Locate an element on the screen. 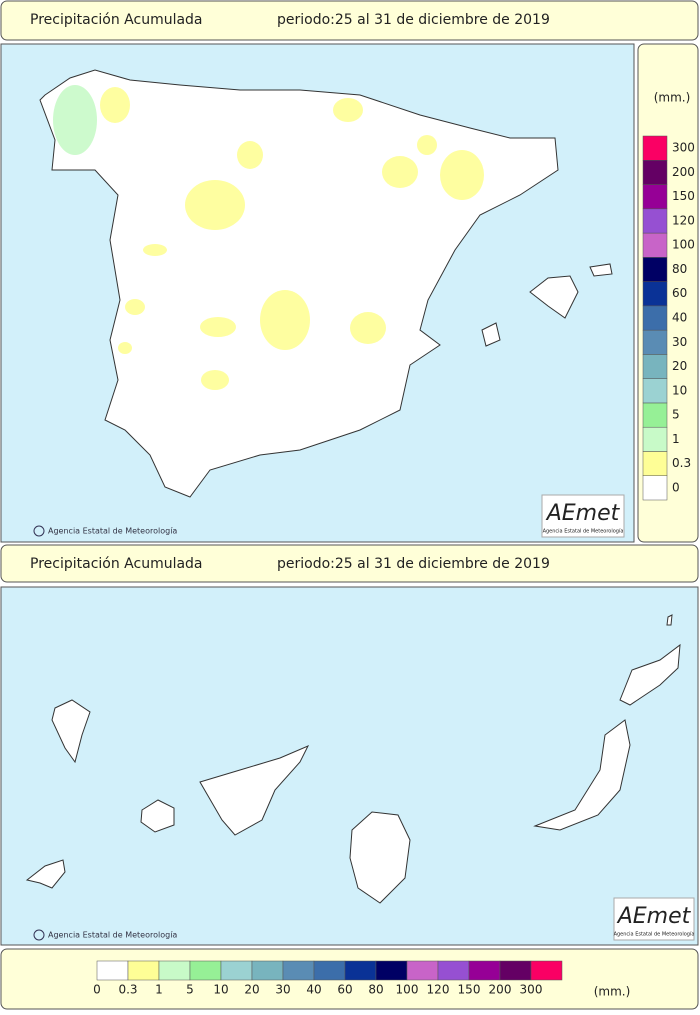 The height and width of the screenshot is (1015, 700). vertical-legend: 0 0.3 1 5 10 20 30 40 60 80 100 120 150 200 300 is located at coordinates (668, 318).